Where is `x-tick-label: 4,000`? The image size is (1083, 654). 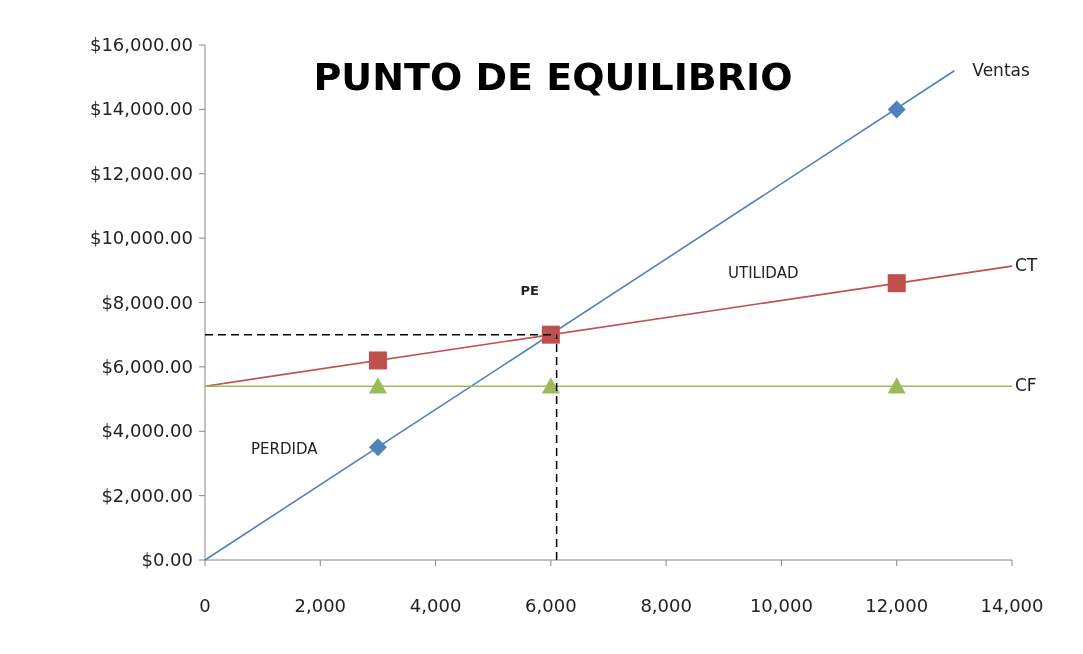
x-tick-label: 4,000 is located at coordinates (435, 605).